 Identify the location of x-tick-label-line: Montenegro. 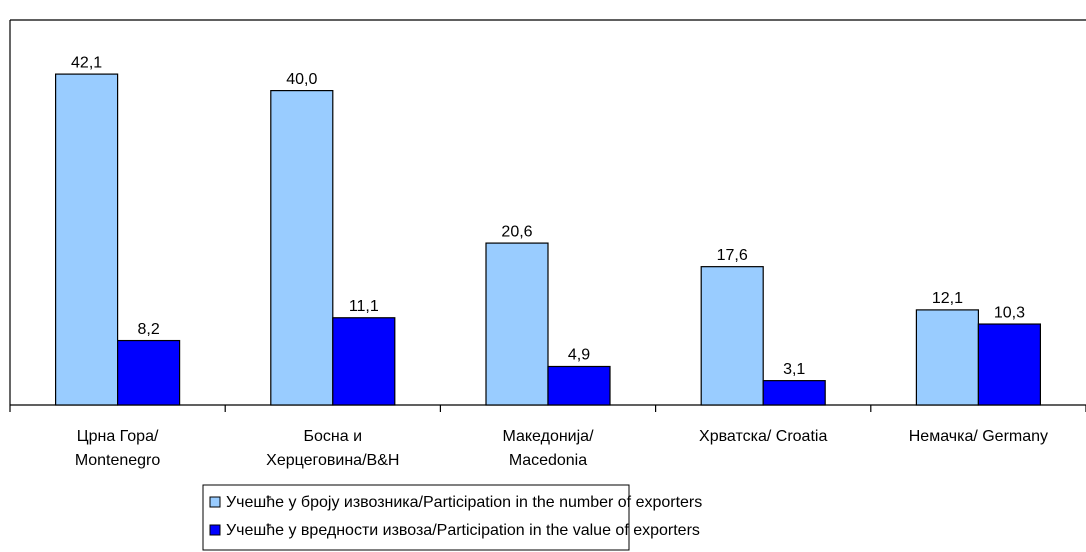
(117, 460).